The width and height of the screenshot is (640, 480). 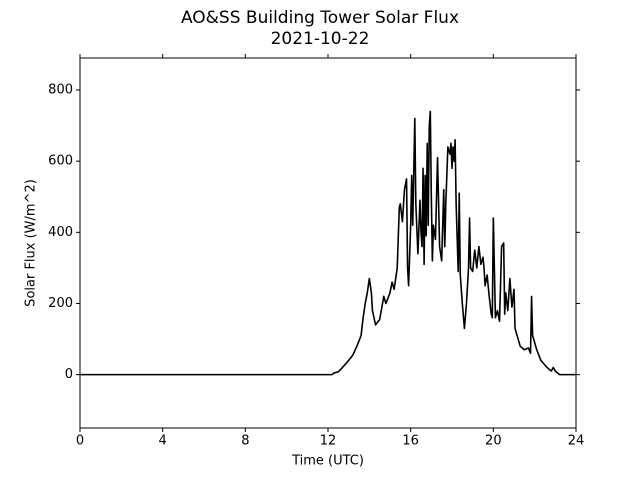 What do you see at coordinates (245, 441) in the screenshot?
I see `x-tick-label: 8` at bounding box center [245, 441].